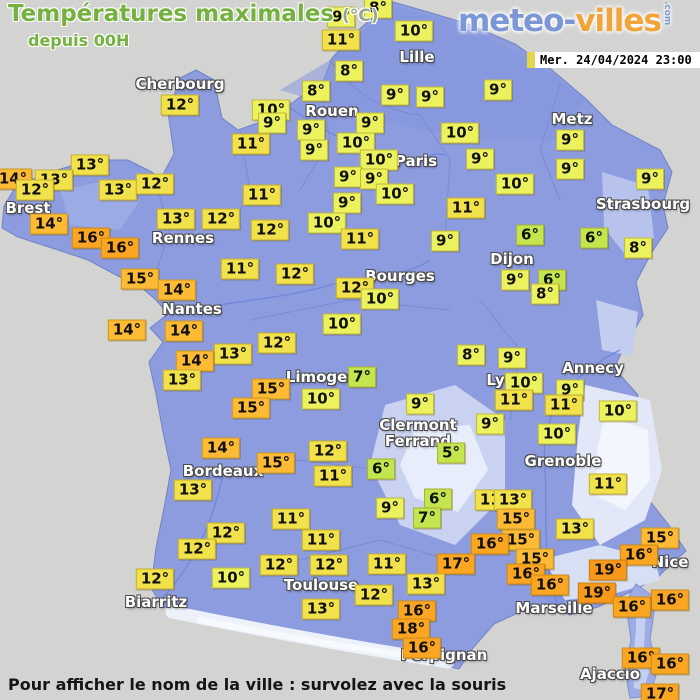 The height and width of the screenshot is (700, 700). Describe the element at coordinates (411, 629) in the screenshot. I see `temp-label: 18°` at that location.